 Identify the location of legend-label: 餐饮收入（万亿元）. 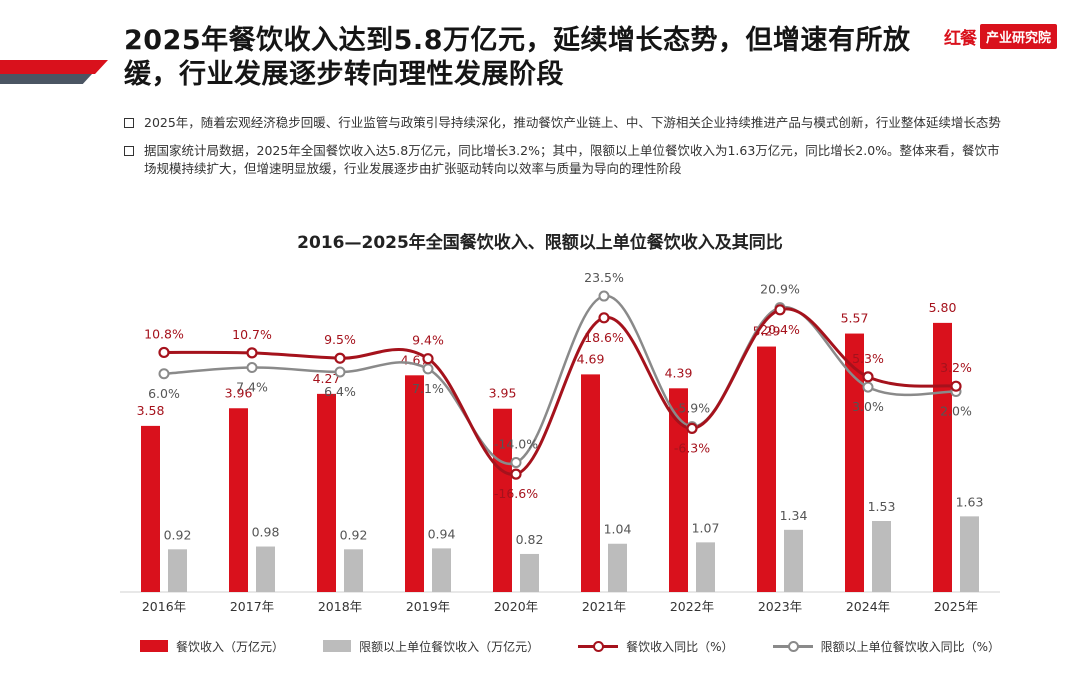
(230, 646).